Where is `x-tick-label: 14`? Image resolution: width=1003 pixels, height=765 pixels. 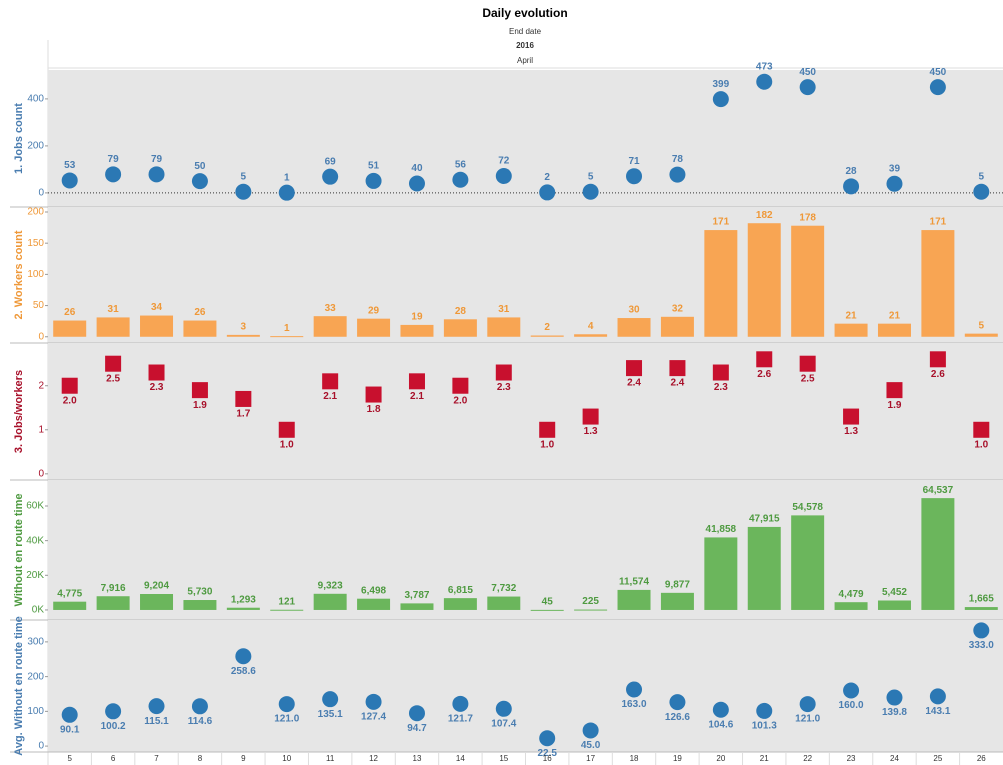 x-tick-label: 14 is located at coordinates (460, 758).